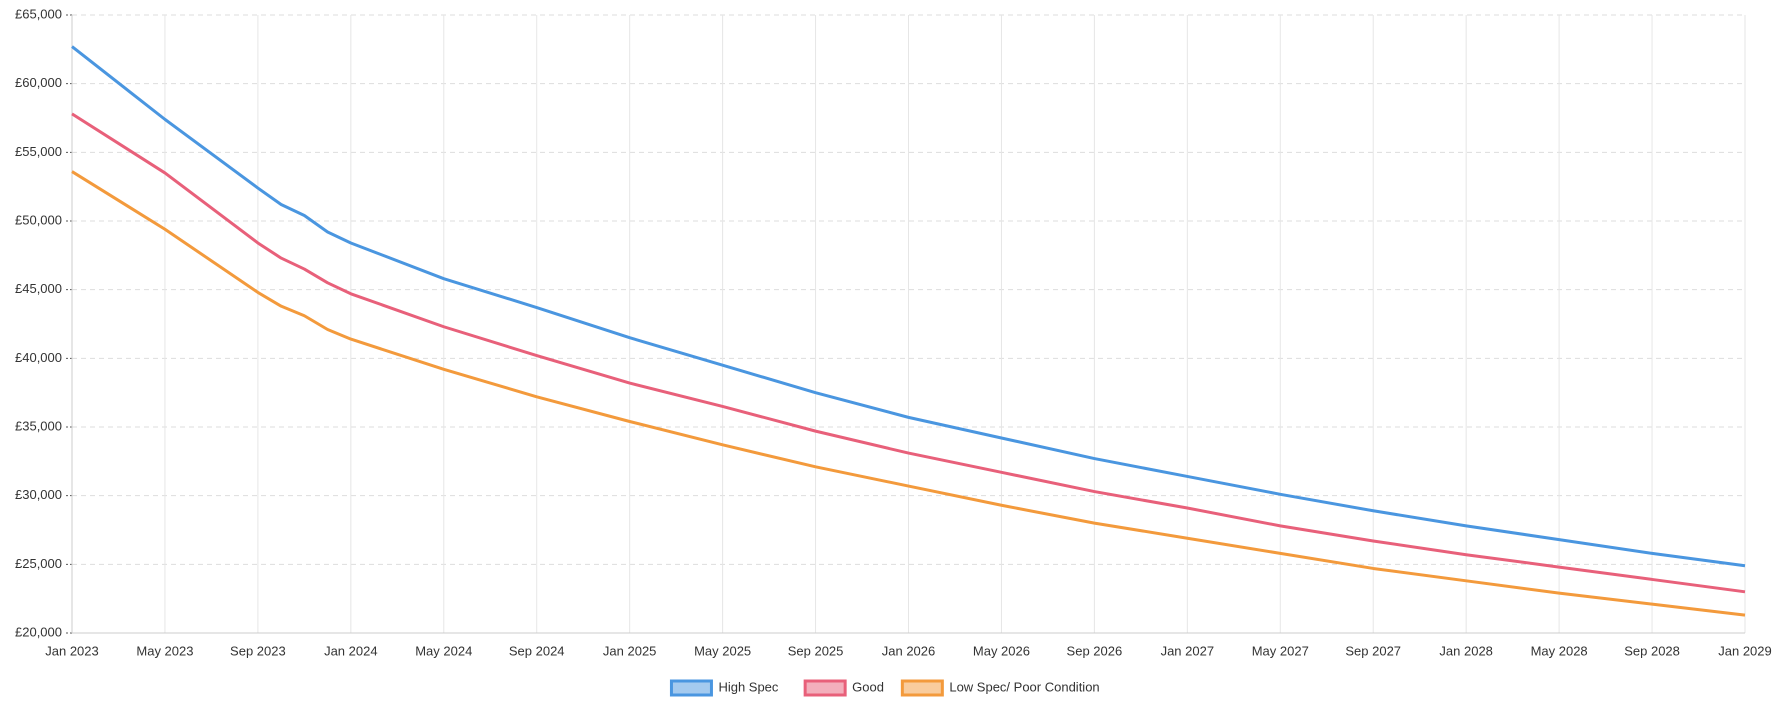 This screenshot has height=719, width=1780. Describe the element at coordinates (164, 650) in the screenshot. I see `x-tick-label: May 2023` at that location.